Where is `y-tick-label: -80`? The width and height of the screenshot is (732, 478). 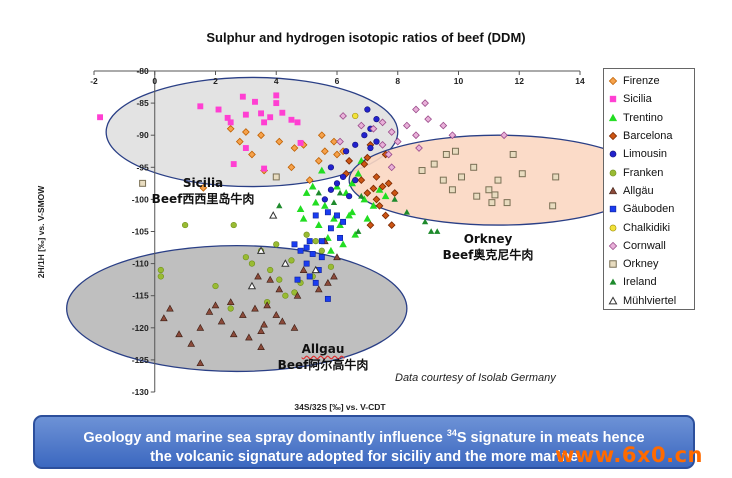
y-tick-label: -80 is located at coordinates (142, 71).